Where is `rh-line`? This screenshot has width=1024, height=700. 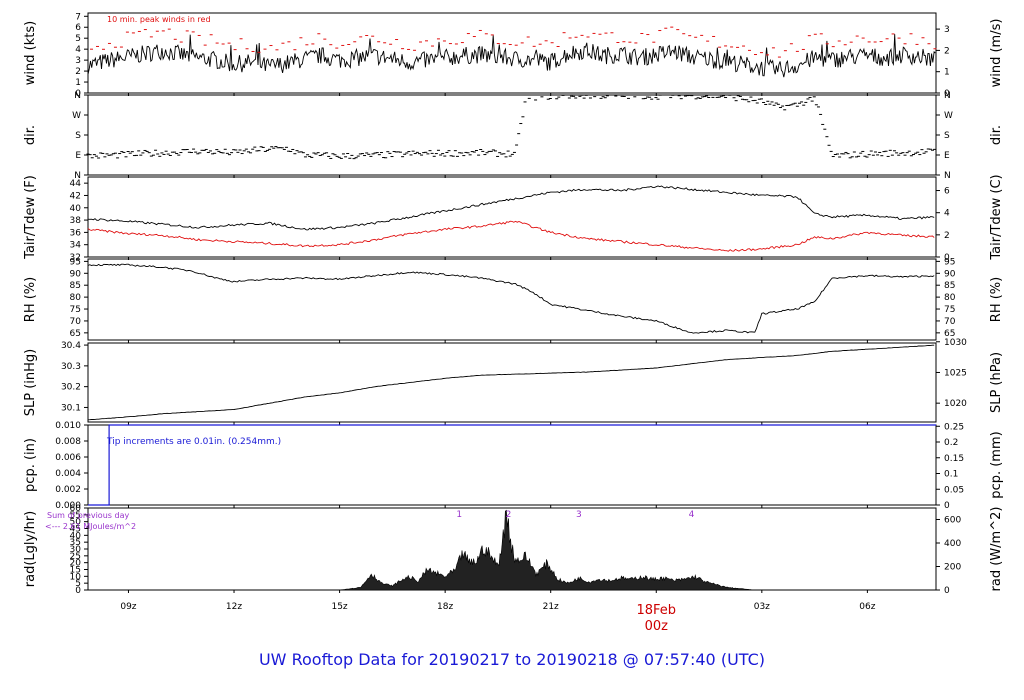
rh-line is located at coordinates (511, 298).